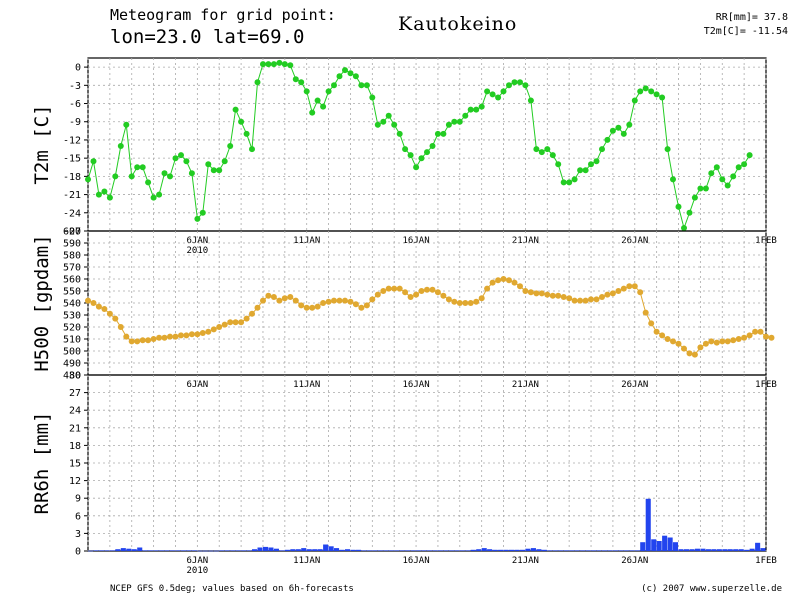 This screenshot has height=600, width=800. Describe the element at coordinates (78, 534) in the screenshot. I see `y-tick-label: 3` at that location.